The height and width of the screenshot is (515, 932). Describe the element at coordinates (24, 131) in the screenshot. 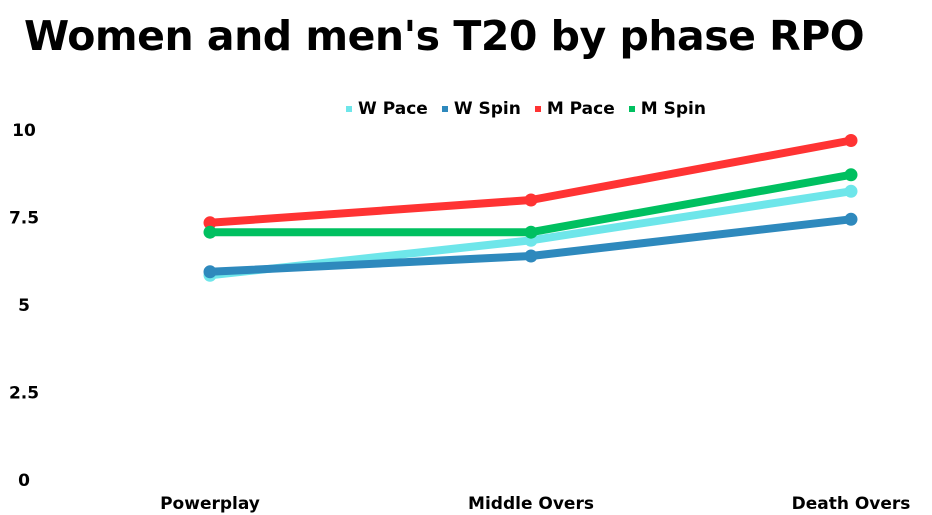

I see `y-tick-label: 10` at that location.